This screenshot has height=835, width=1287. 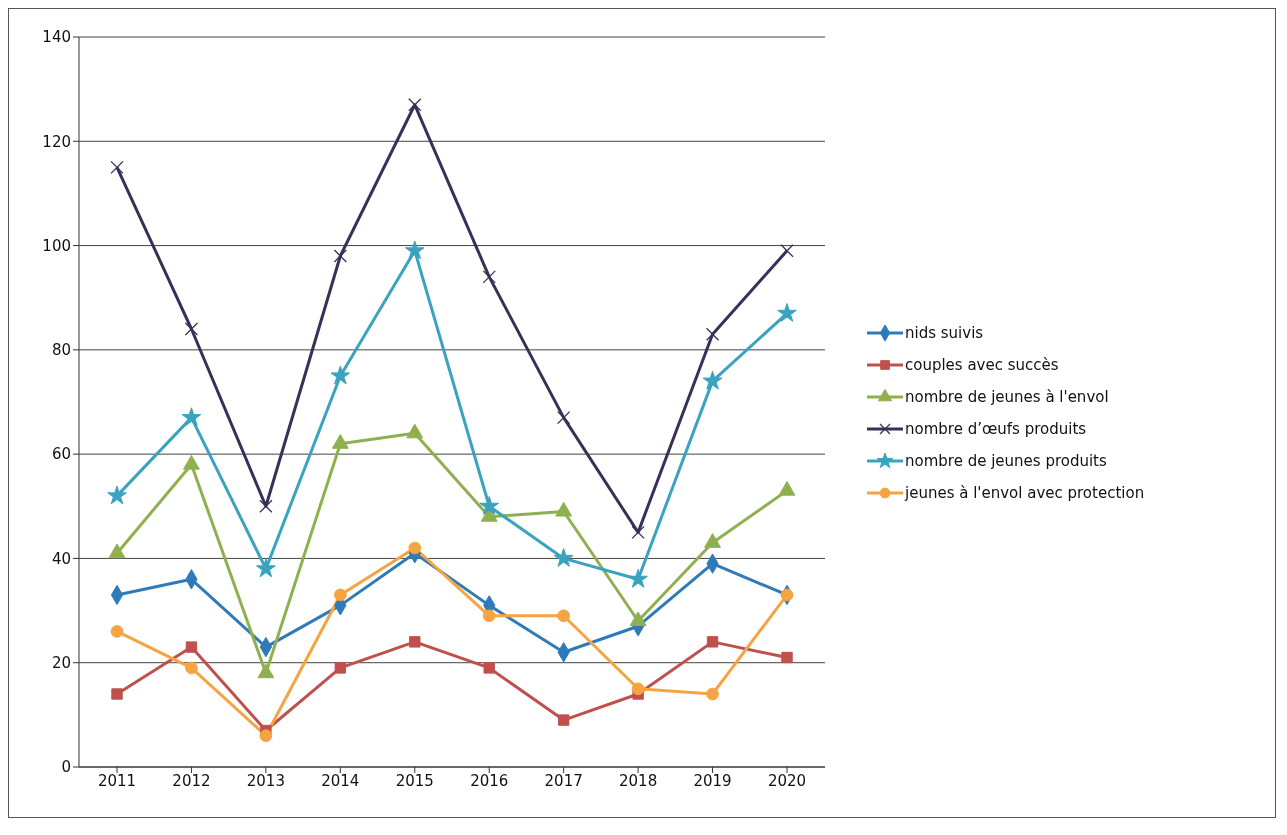 What do you see at coordinates (56, 37) in the screenshot?
I see `y-tick-label: 140` at bounding box center [56, 37].